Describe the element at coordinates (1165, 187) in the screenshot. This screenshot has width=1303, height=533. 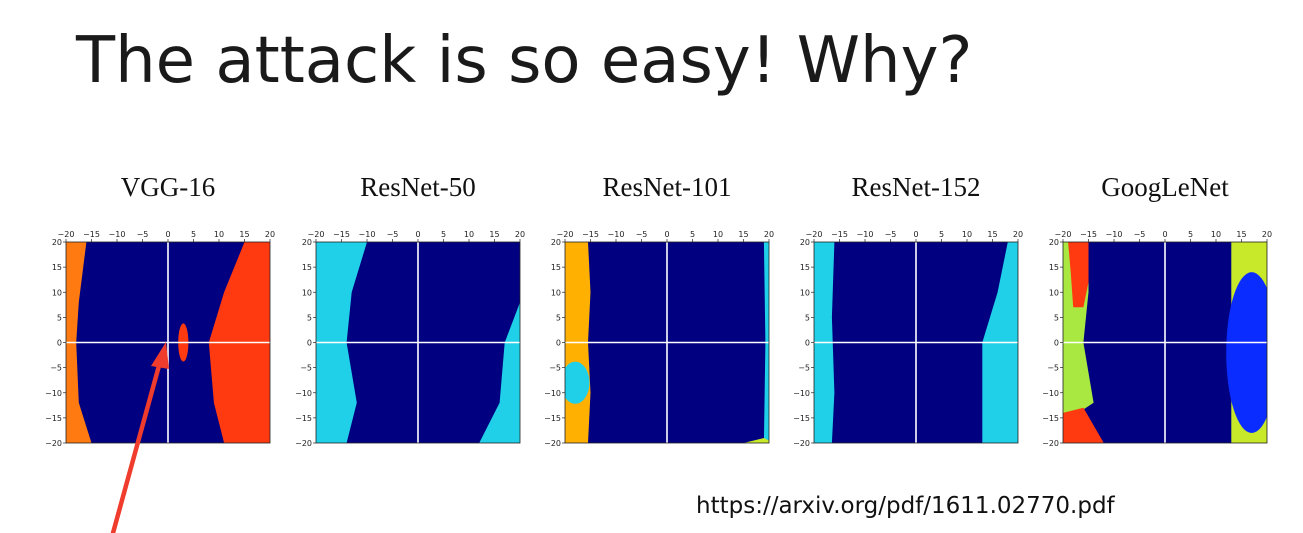
I see `panel-title: GoogLeNet` at that location.